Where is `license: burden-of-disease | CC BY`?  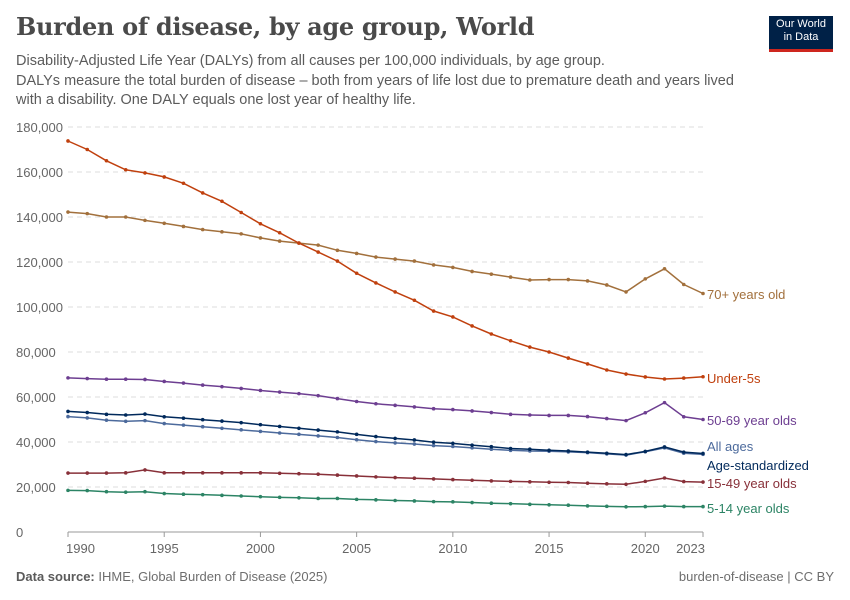
license: burden-of-disease | CC BY is located at coordinates (756, 576).